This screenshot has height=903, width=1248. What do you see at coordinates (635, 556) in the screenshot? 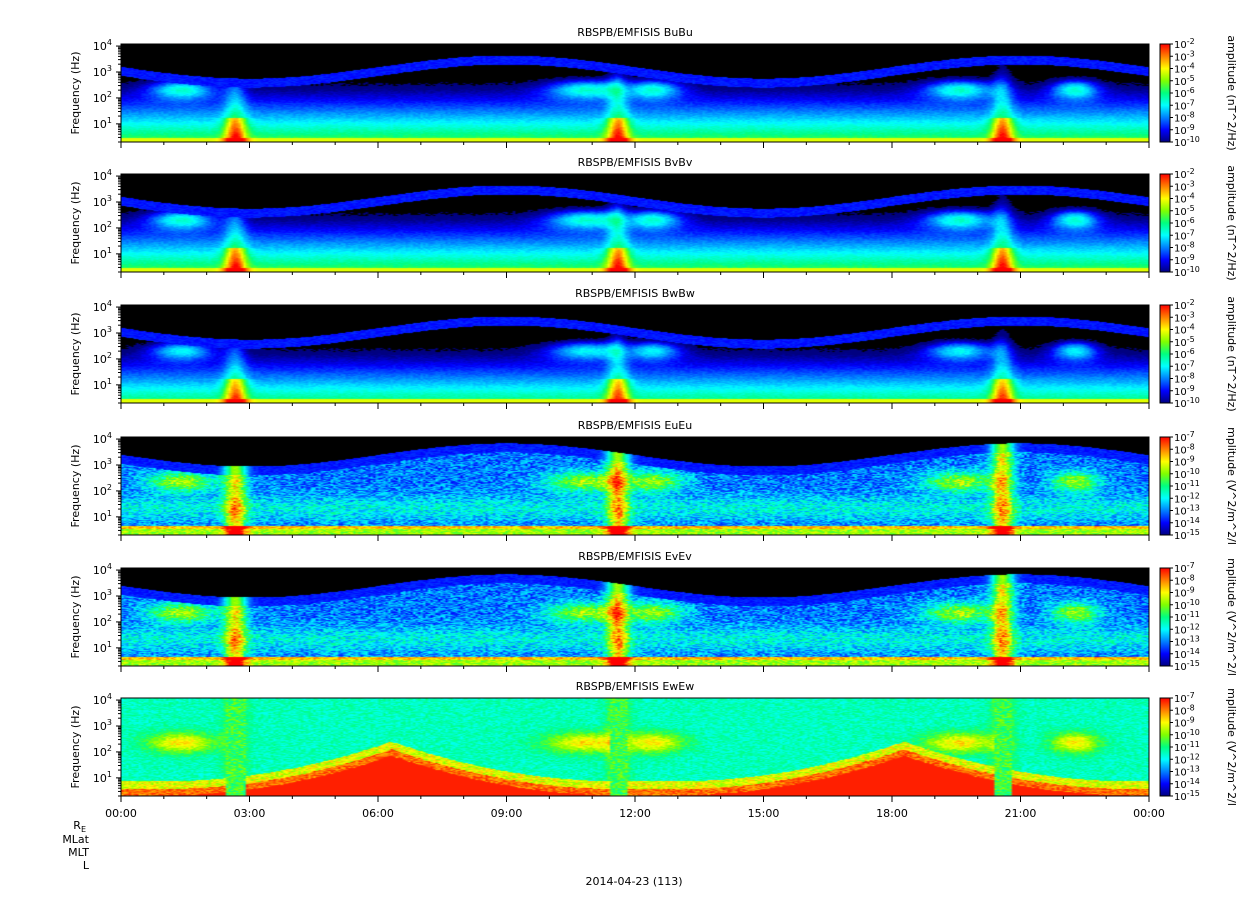
I see `panel-title: RBSPB/EMFISIS EvEv` at bounding box center [635, 556].